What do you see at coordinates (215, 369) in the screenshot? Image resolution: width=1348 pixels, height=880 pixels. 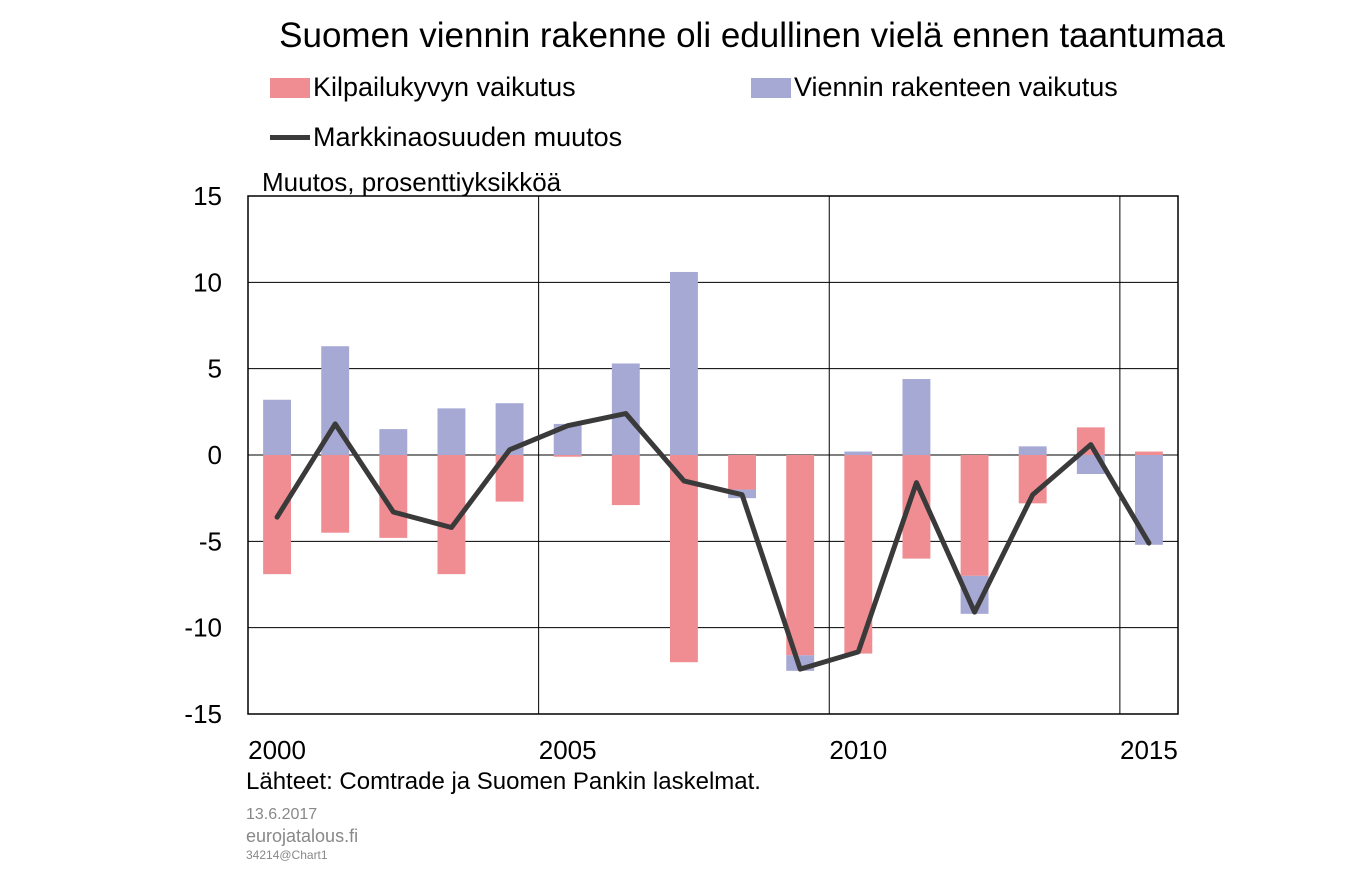 I see `y-tick-label: 5` at bounding box center [215, 369].